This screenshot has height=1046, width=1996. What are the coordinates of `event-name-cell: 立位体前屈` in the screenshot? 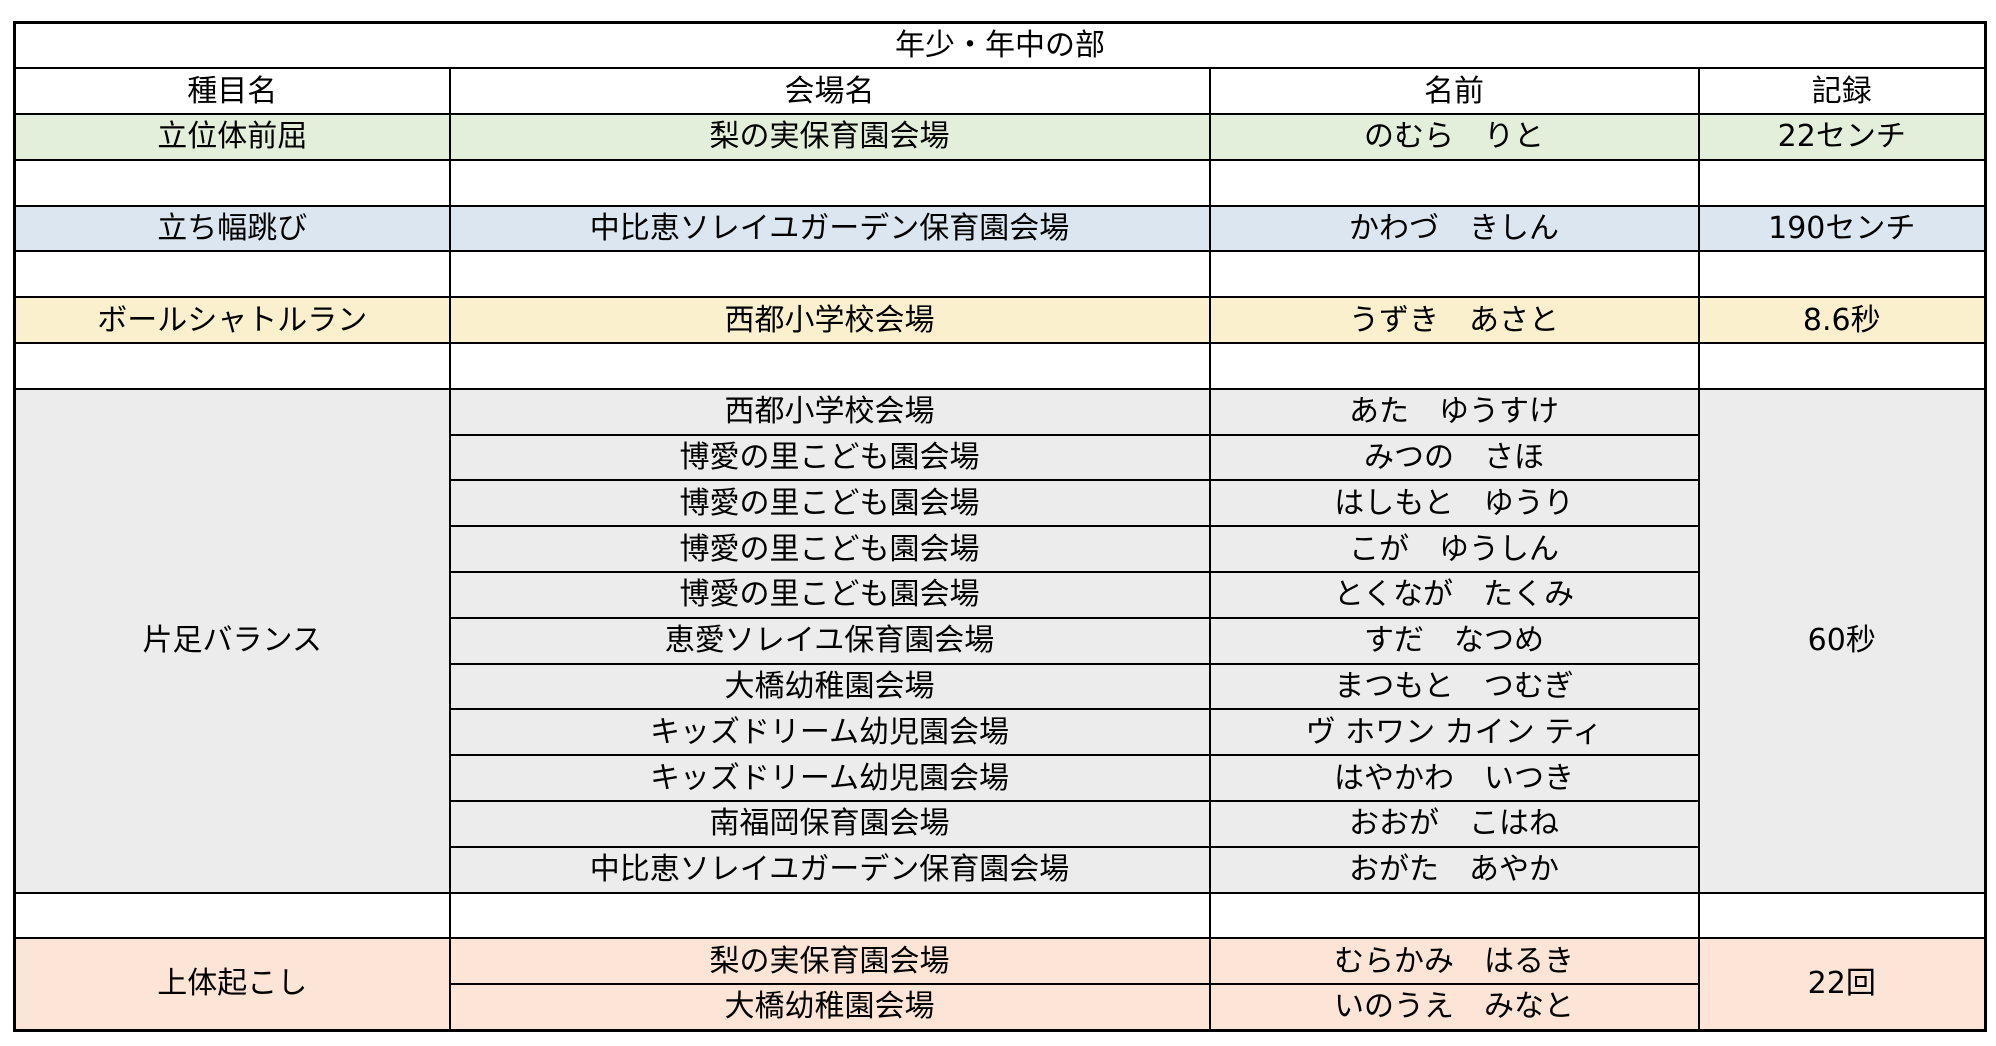 It's located at (232, 137).